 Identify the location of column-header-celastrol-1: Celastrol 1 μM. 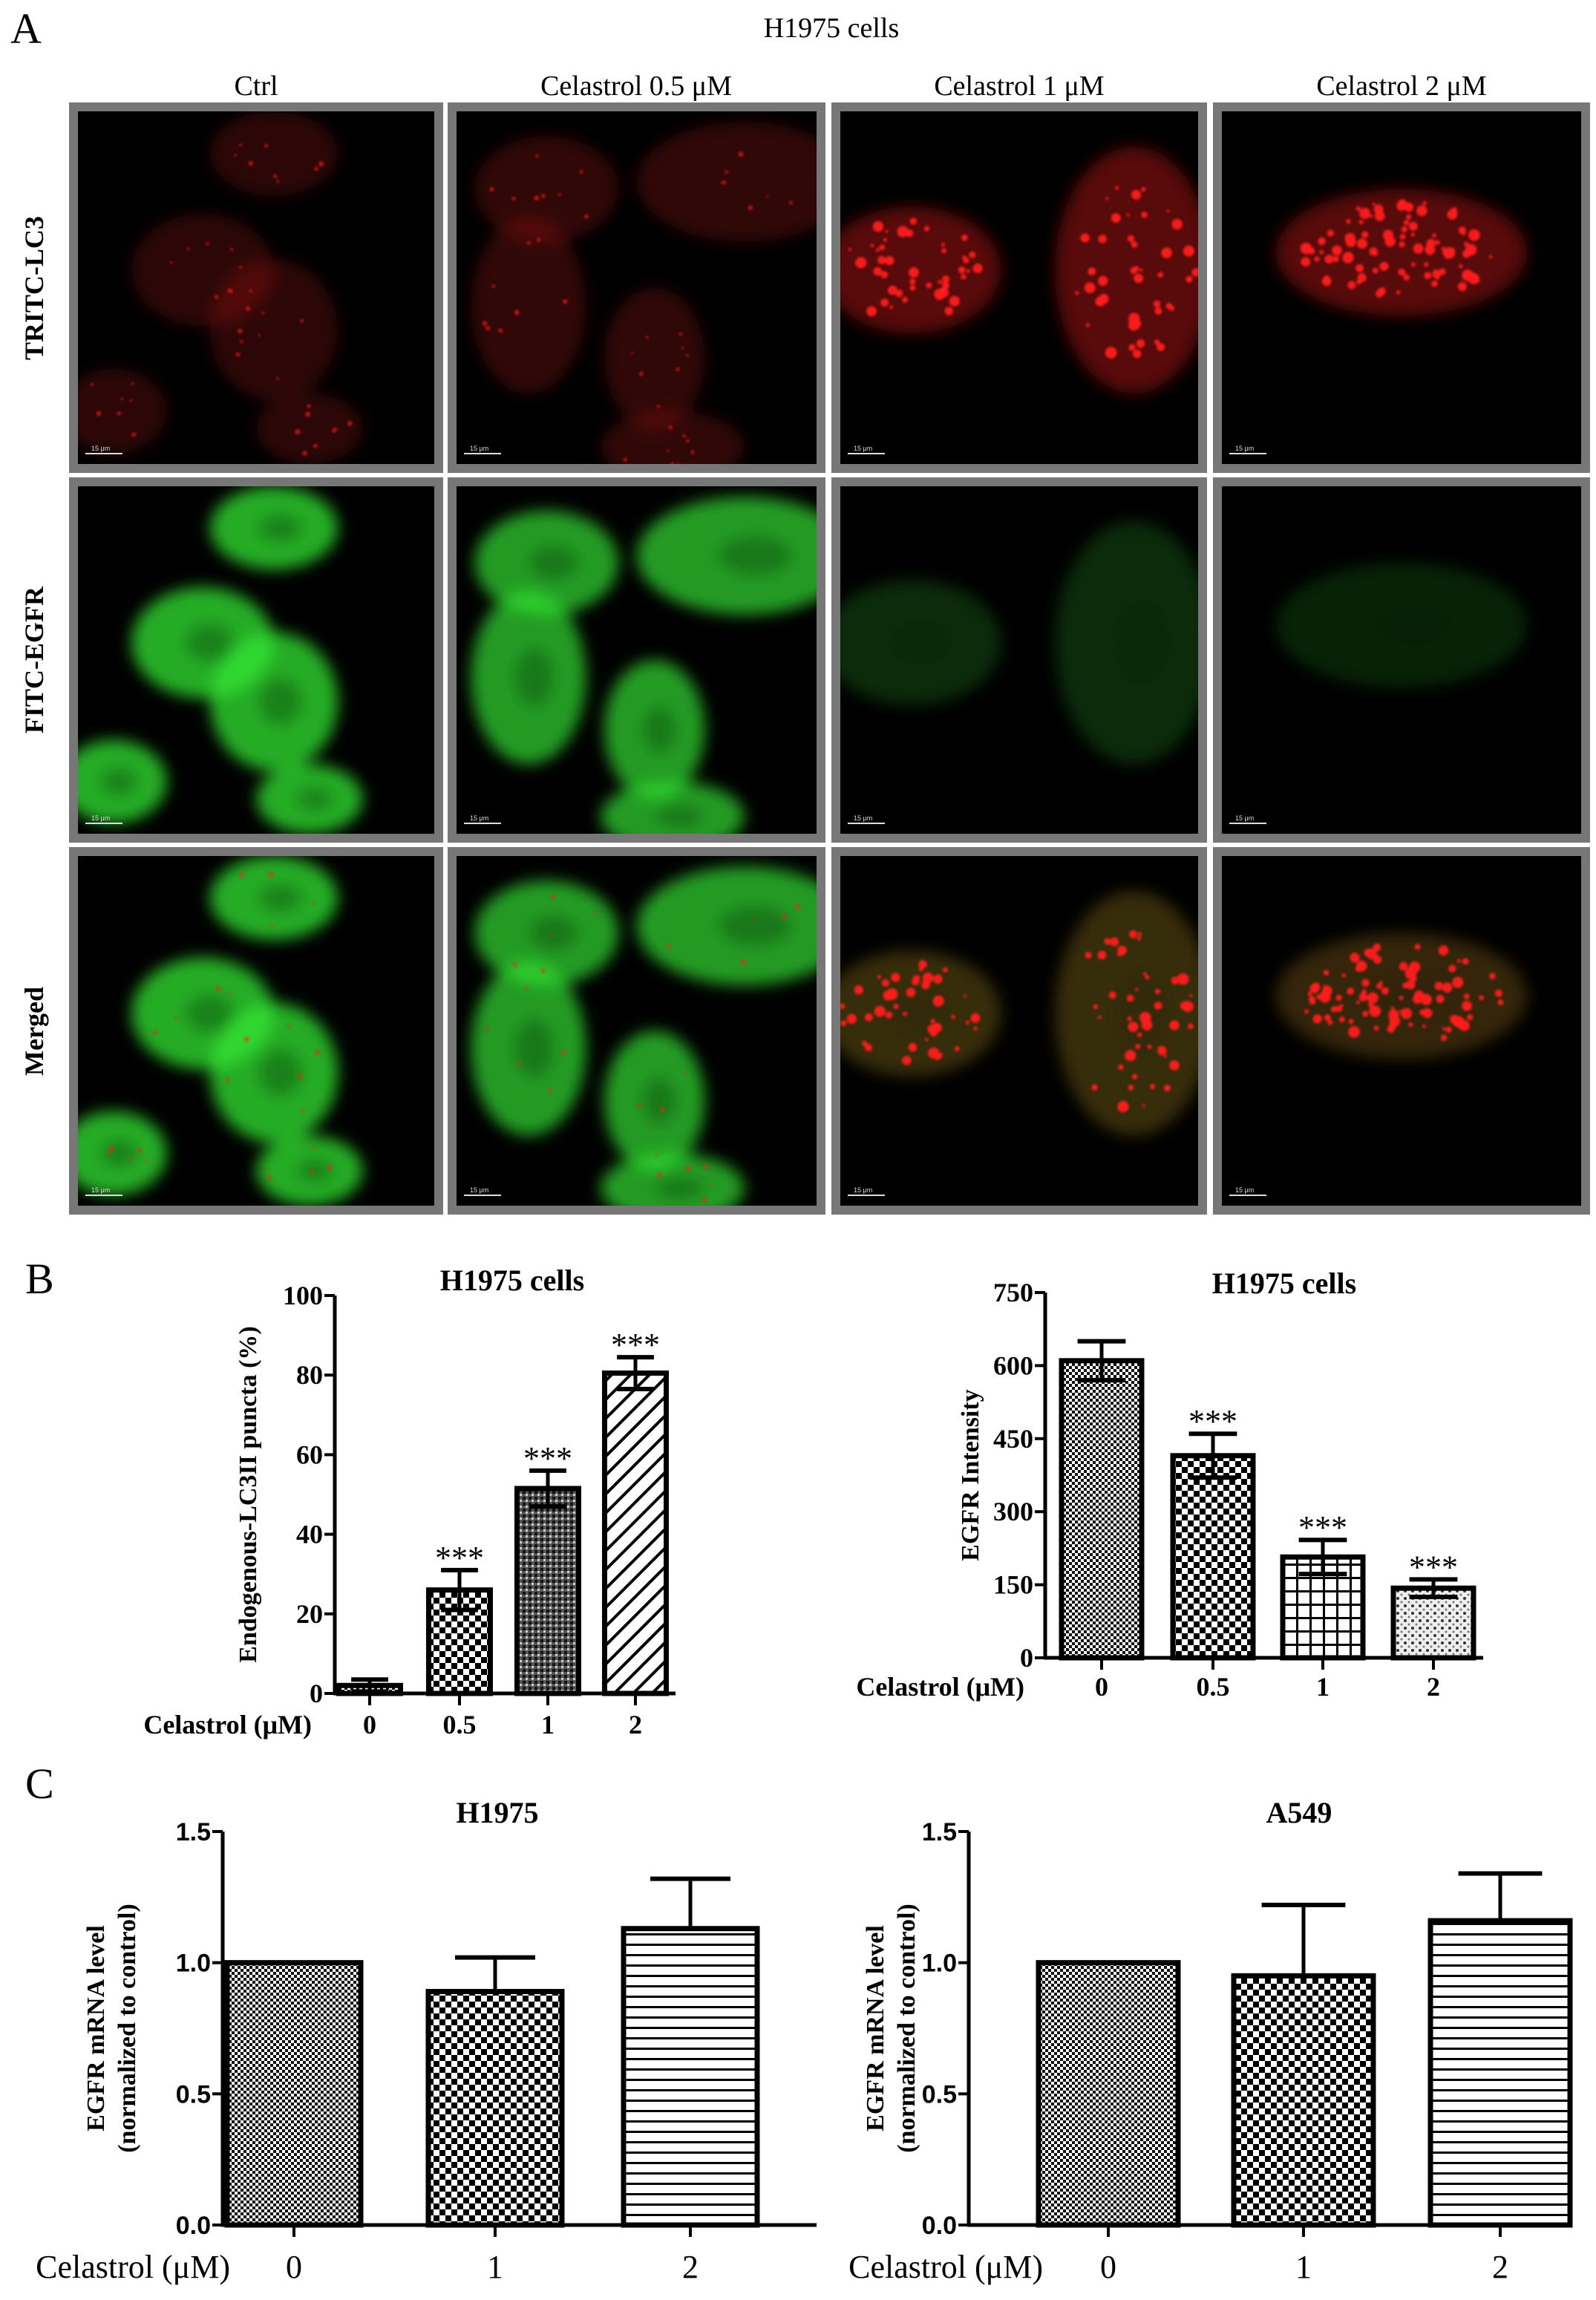
(1019, 86).